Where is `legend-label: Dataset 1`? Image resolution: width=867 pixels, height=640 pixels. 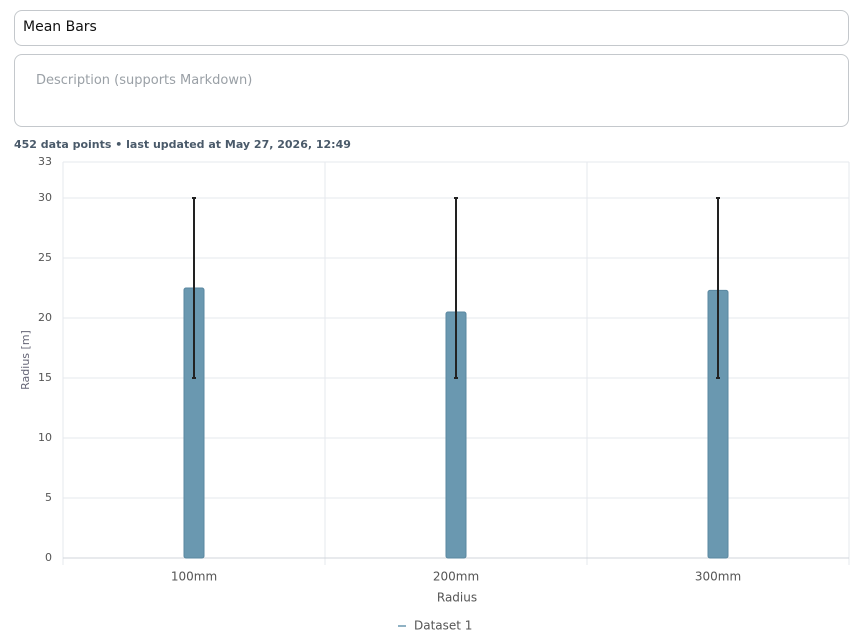 legend-label: Dataset 1 is located at coordinates (443, 626).